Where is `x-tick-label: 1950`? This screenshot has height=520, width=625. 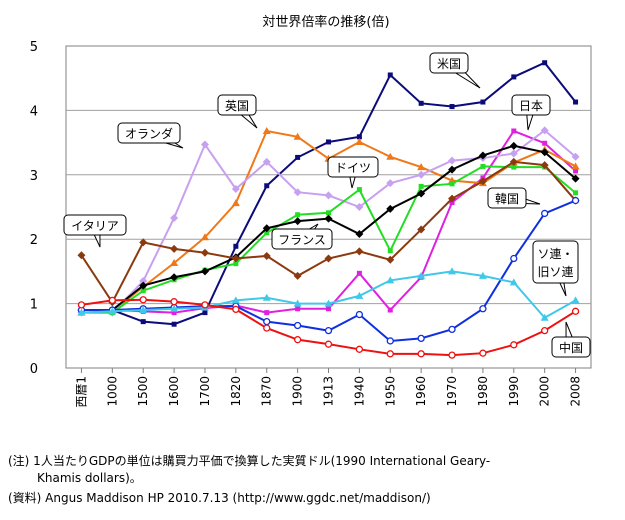 x-tick-label: 1950 is located at coordinates (390, 391).